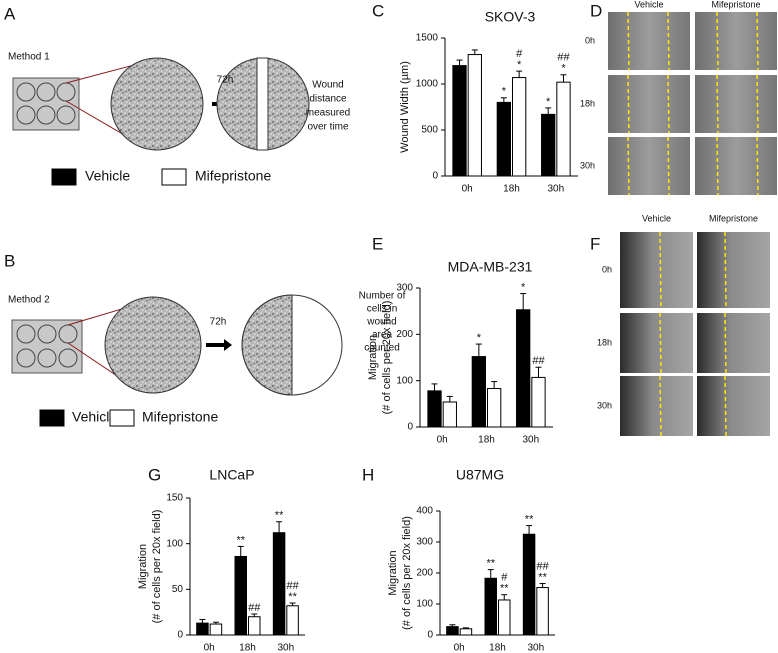 The height and width of the screenshot is (653, 778). What do you see at coordinates (519, 54) in the screenshot?
I see `significance: #` at bounding box center [519, 54].